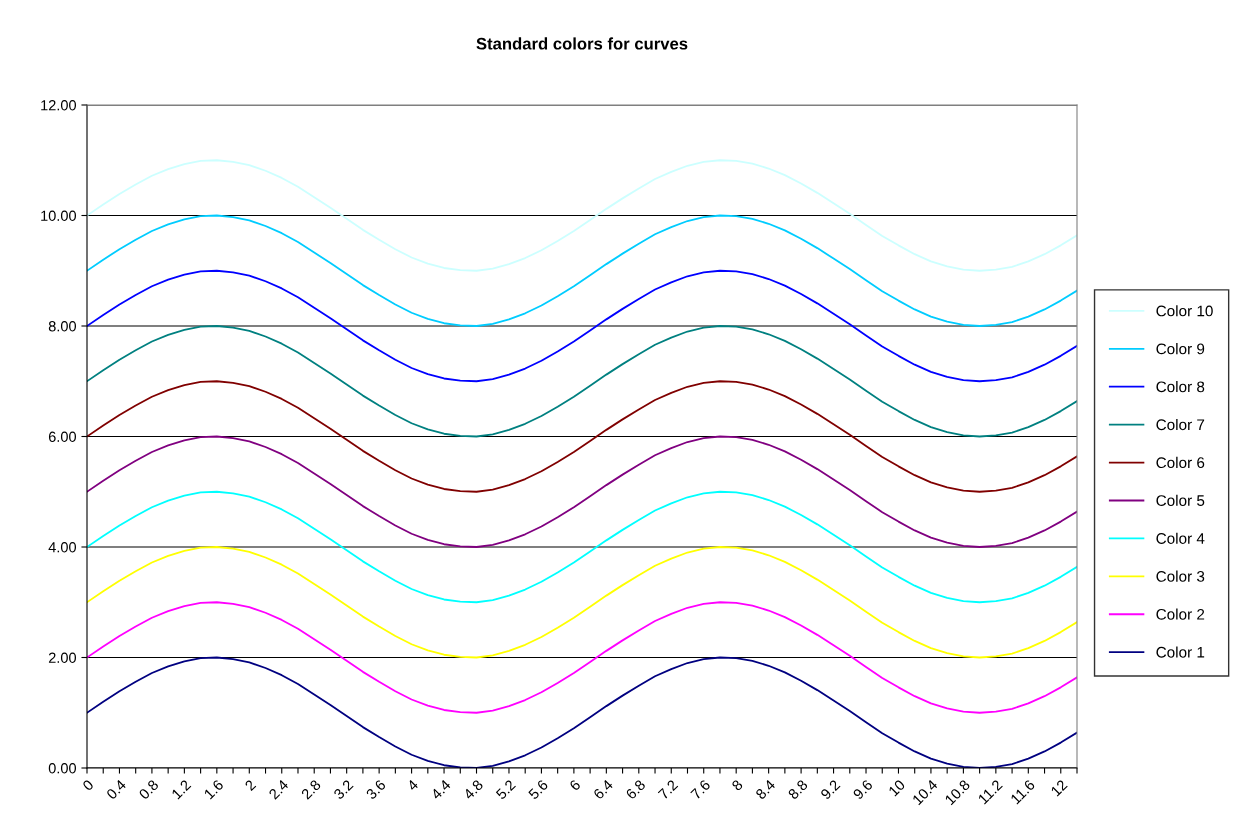 The image size is (1236, 839). I want to click on x-tick-label: 4.8, so click(473, 790).